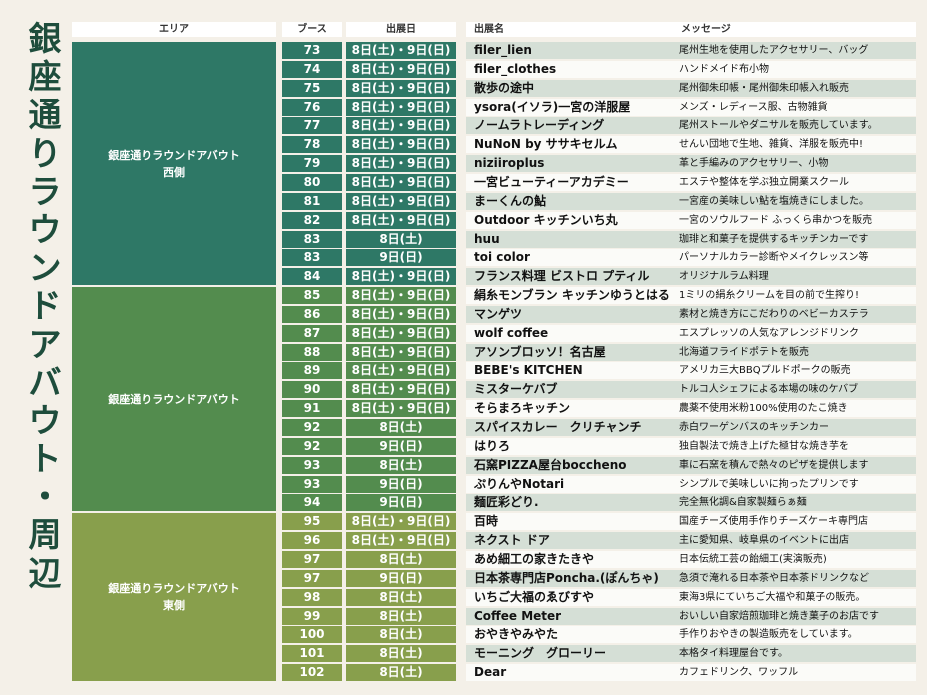 The width and height of the screenshot is (927, 695). What do you see at coordinates (570, 88) in the screenshot?
I see `exhibitor-name: 散歩の途中` at bounding box center [570, 88].